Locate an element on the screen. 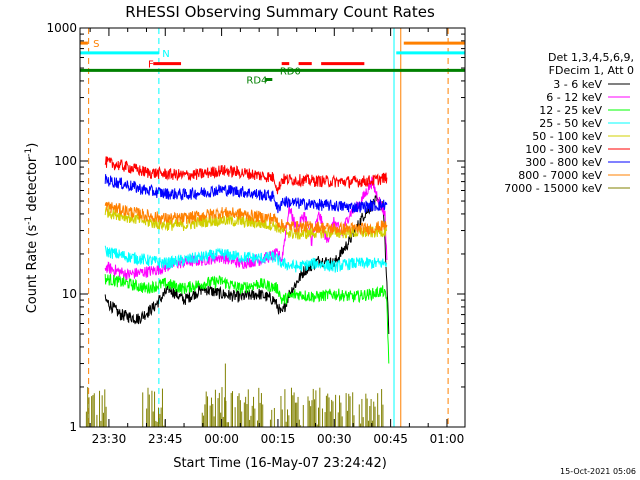  y-tick-label: 1 is located at coordinates (73, 427).